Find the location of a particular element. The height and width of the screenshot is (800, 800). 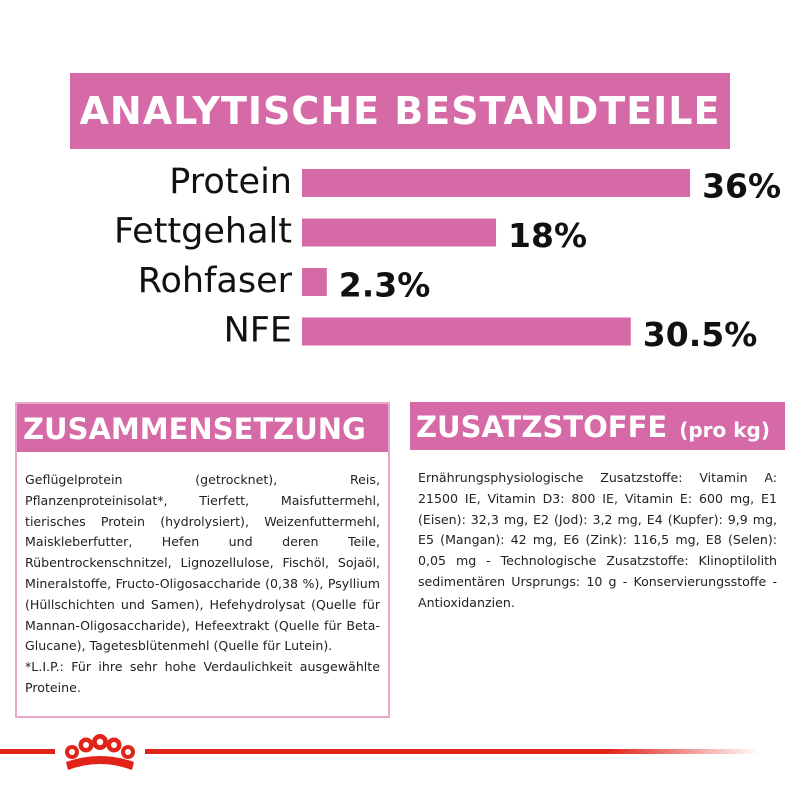

section-title: ANALYTISCHE BESTANDTEILE is located at coordinates (400, 111).